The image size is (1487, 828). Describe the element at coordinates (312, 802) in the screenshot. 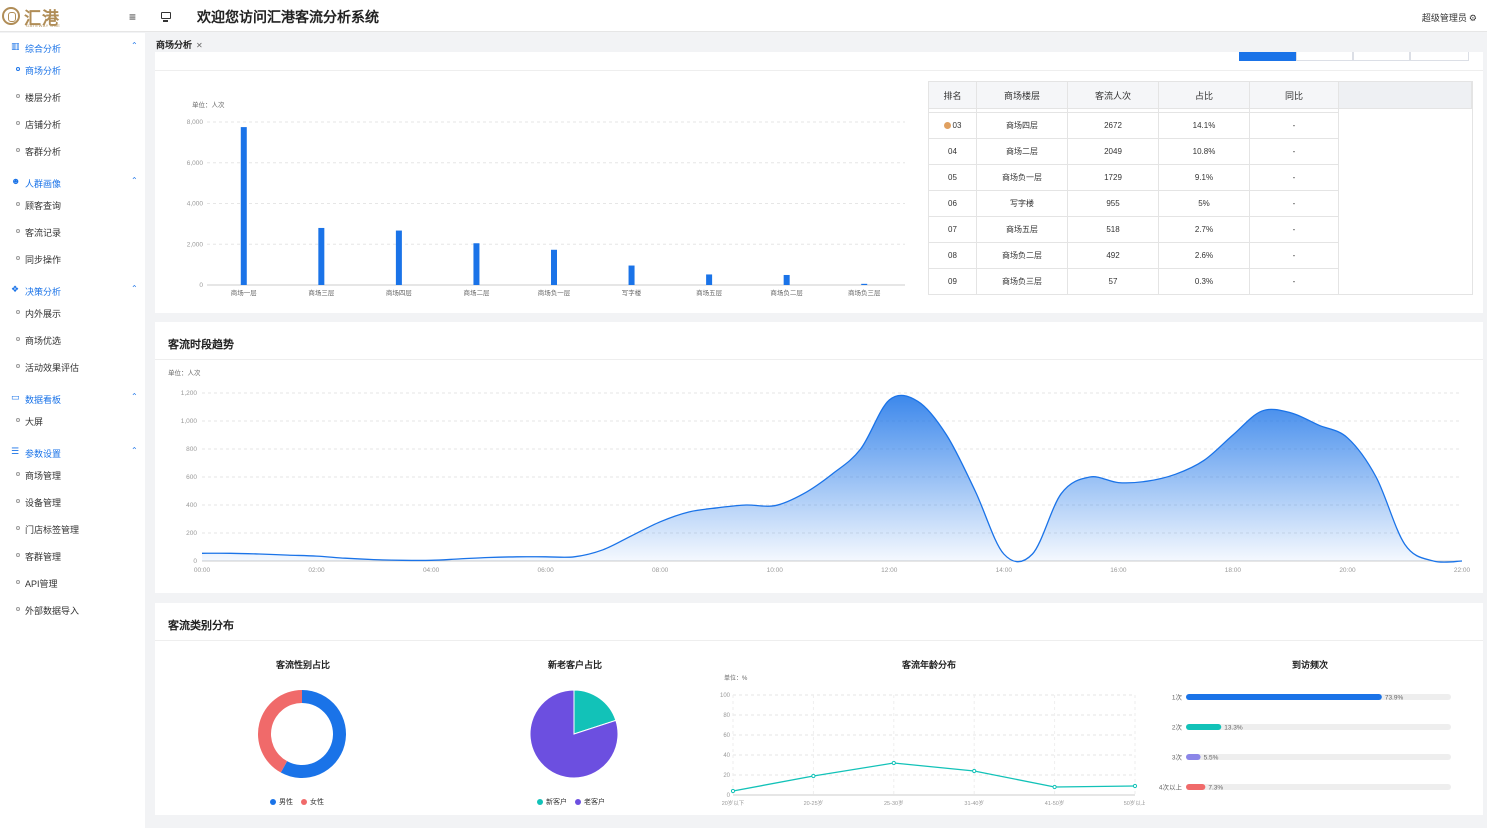

I see `legend-item: 女性` at that location.